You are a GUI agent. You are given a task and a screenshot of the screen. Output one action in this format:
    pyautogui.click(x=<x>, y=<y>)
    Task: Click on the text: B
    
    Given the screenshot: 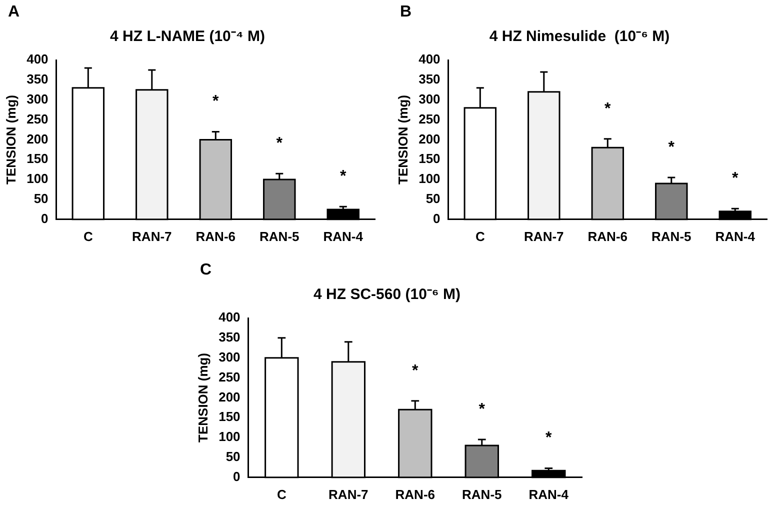 What is the action you would take?
    pyautogui.click(x=406, y=11)
    